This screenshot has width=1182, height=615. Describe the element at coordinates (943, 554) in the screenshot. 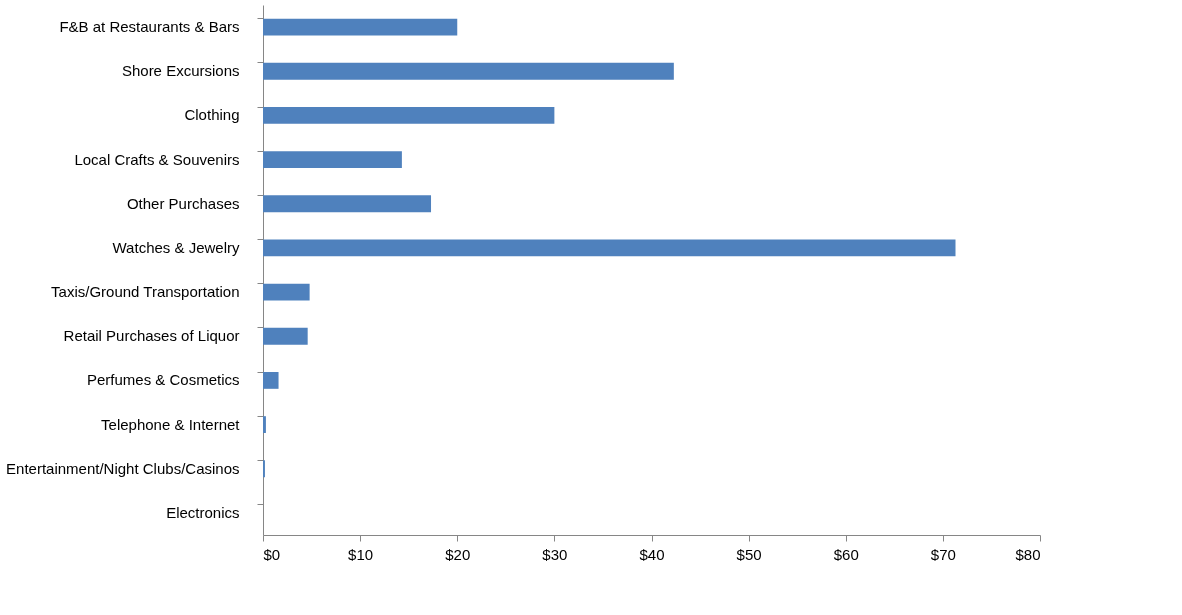

I see `x-tick-label: $70` at that location.